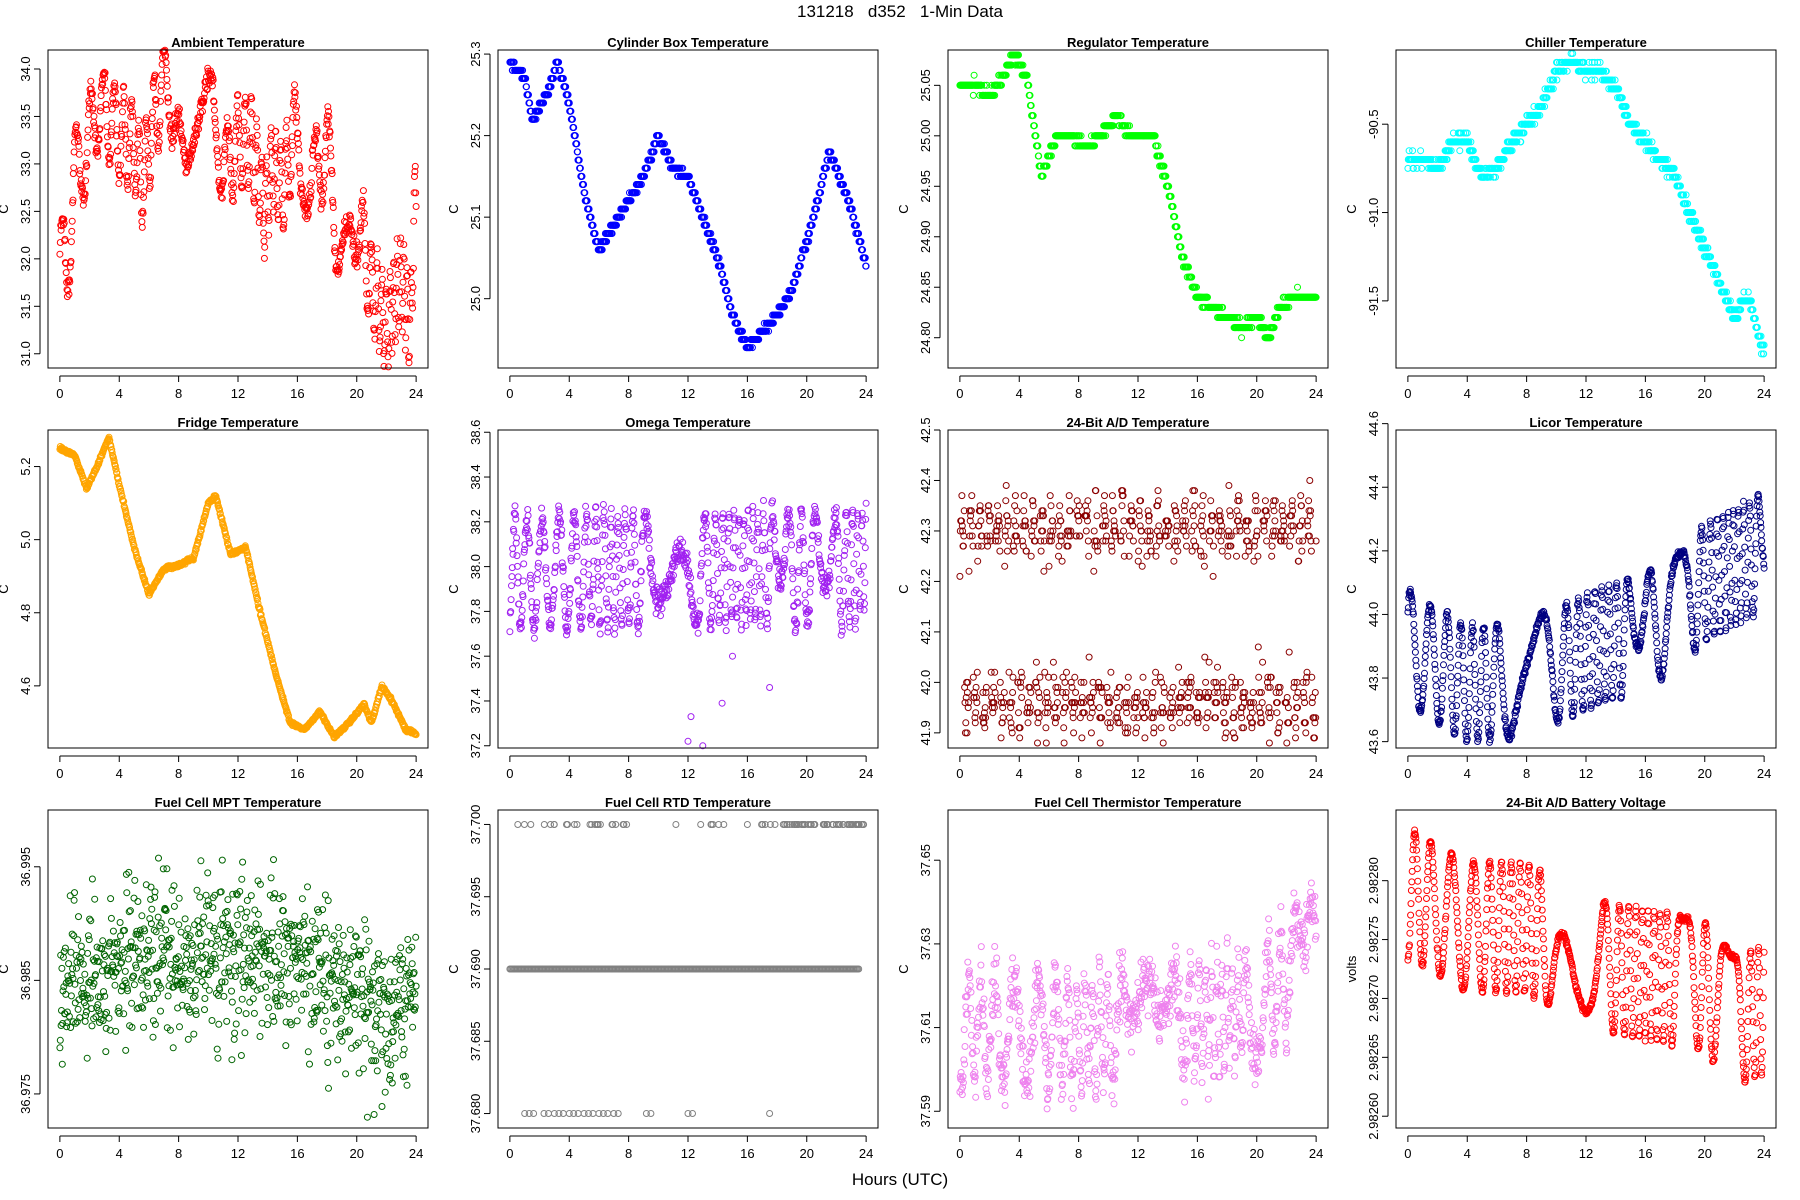  I want to click on y-axis: 4.64.85.05.2, so click(29, 576).